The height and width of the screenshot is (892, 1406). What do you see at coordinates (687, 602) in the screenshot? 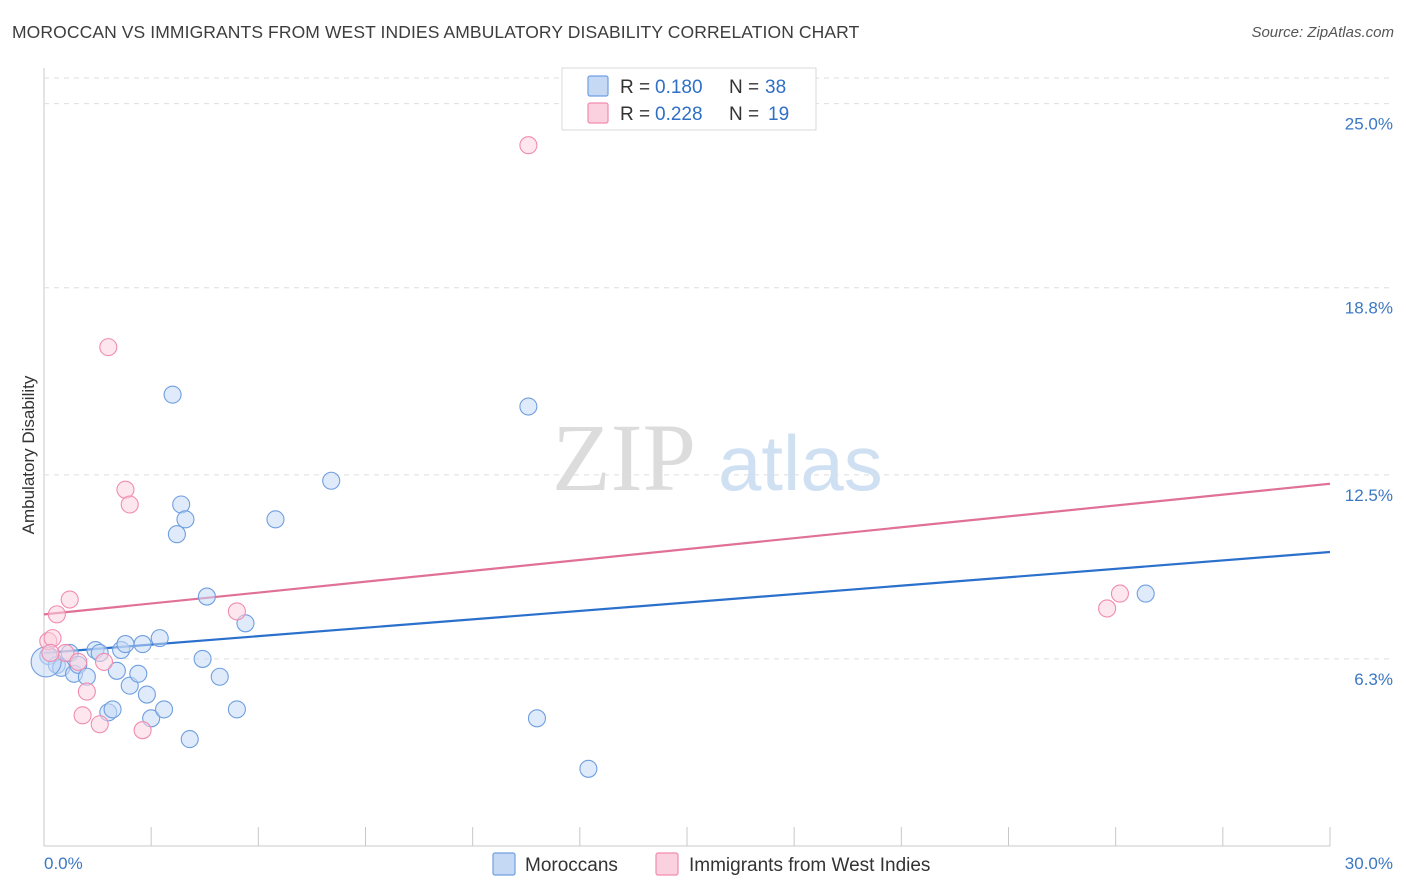
I see `trend-line-moroccans` at bounding box center [687, 602].